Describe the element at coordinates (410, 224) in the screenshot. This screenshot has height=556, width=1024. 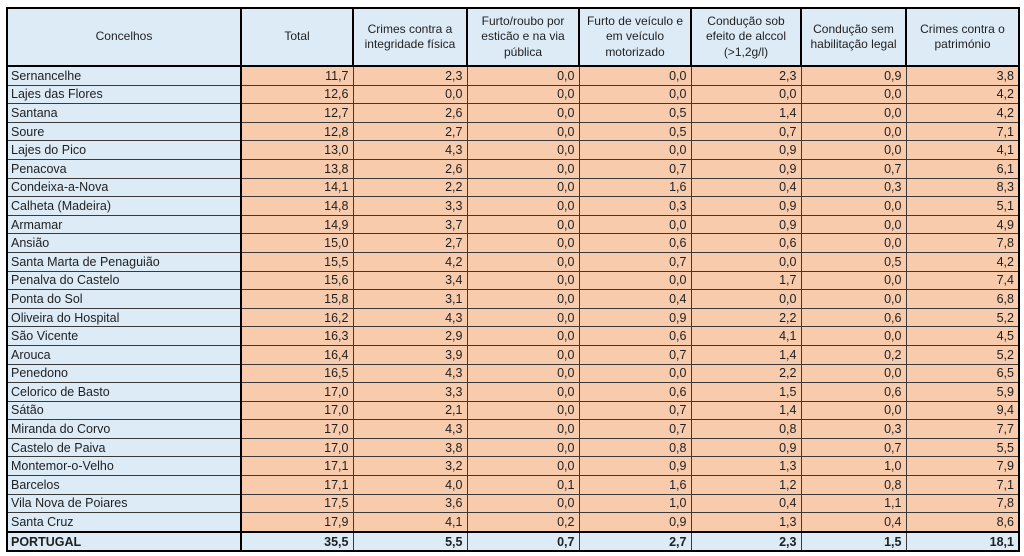
I see `cell-value: 3,7` at that location.